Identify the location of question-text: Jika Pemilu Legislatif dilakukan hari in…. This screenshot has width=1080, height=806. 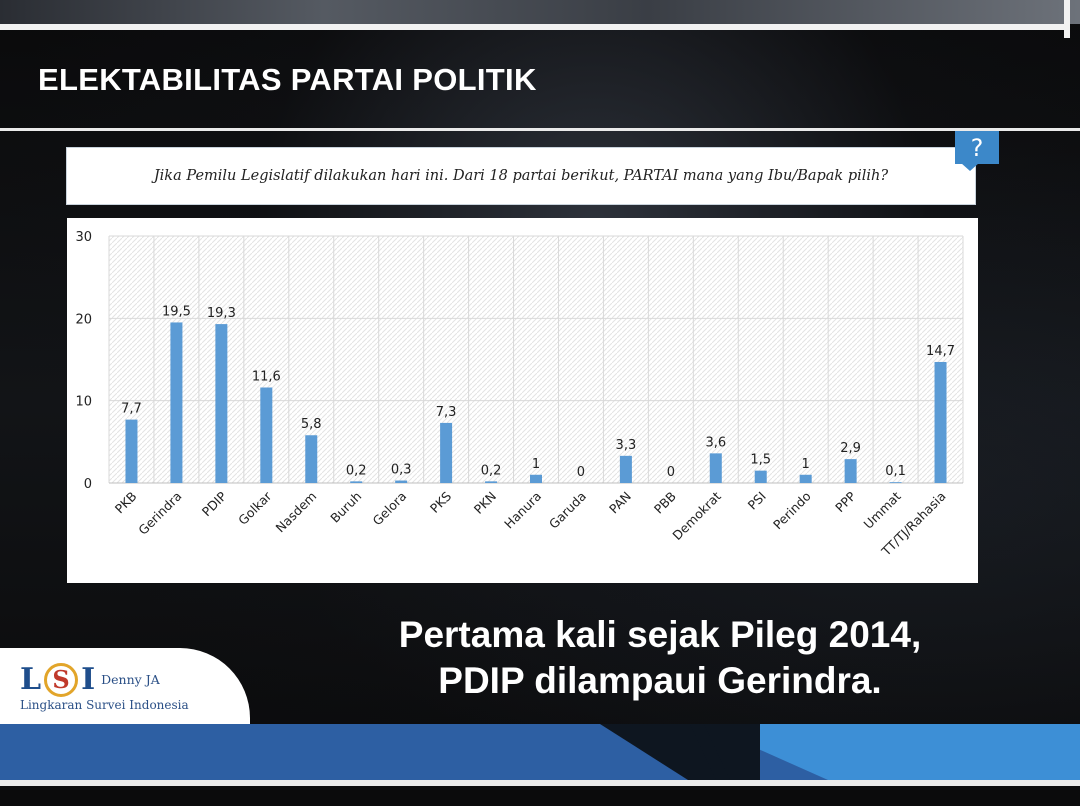
(521, 176).